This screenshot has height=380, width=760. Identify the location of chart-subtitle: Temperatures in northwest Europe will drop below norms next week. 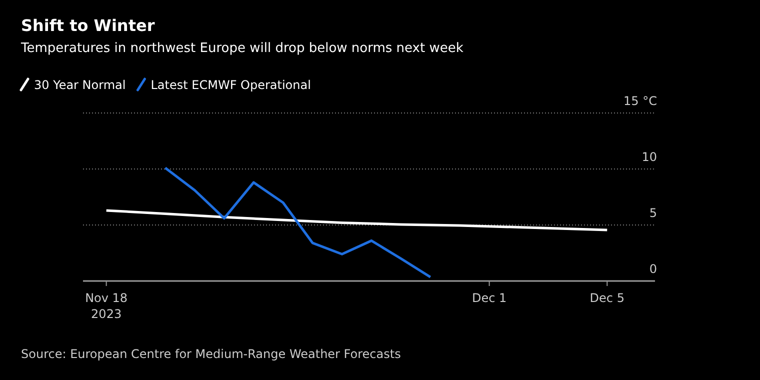
(242, 48).